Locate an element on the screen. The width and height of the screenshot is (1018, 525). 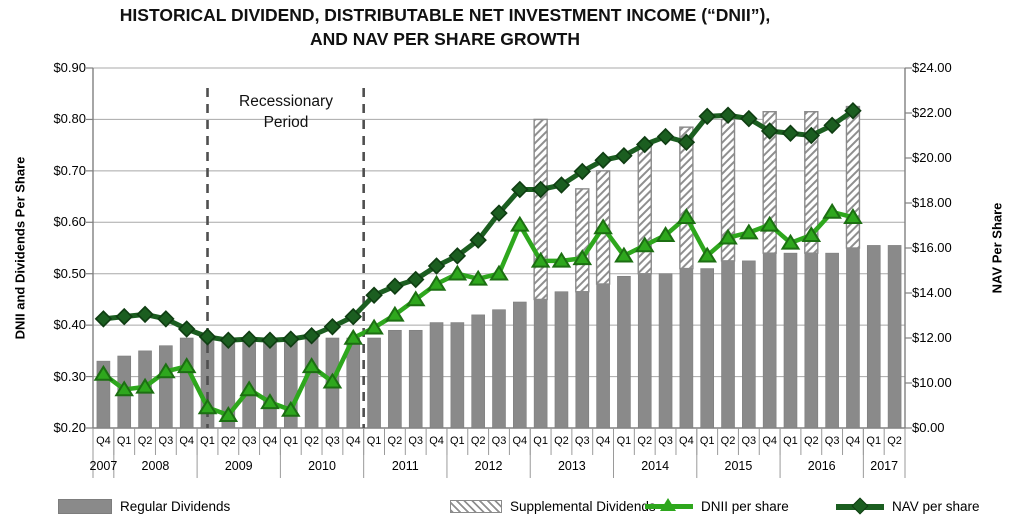
supplemental-dividends-swatch-icon is located at coordinates (476, 506).